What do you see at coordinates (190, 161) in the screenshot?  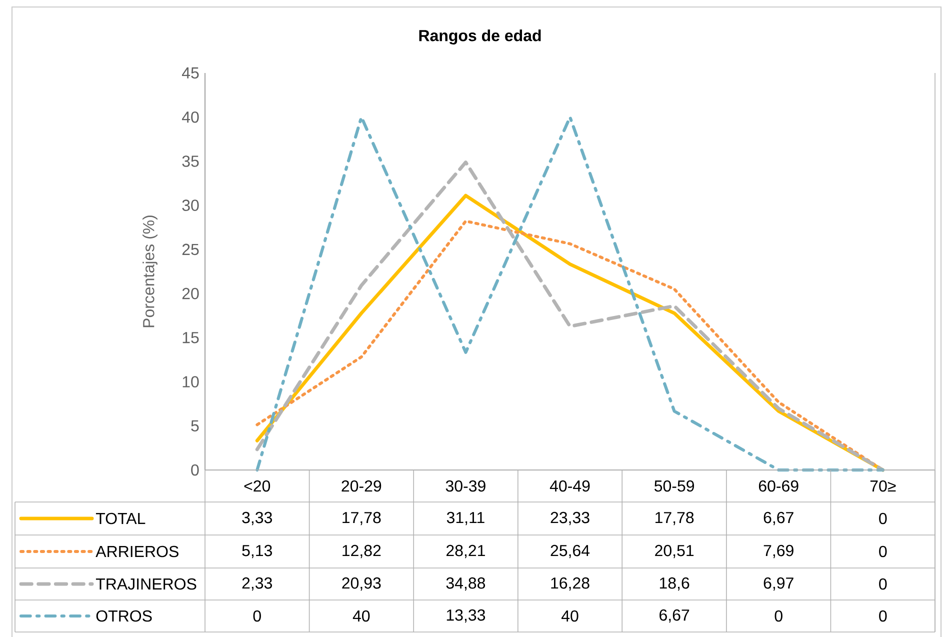 I see `y-tick-label: 35` at bounding box center [190, 161].